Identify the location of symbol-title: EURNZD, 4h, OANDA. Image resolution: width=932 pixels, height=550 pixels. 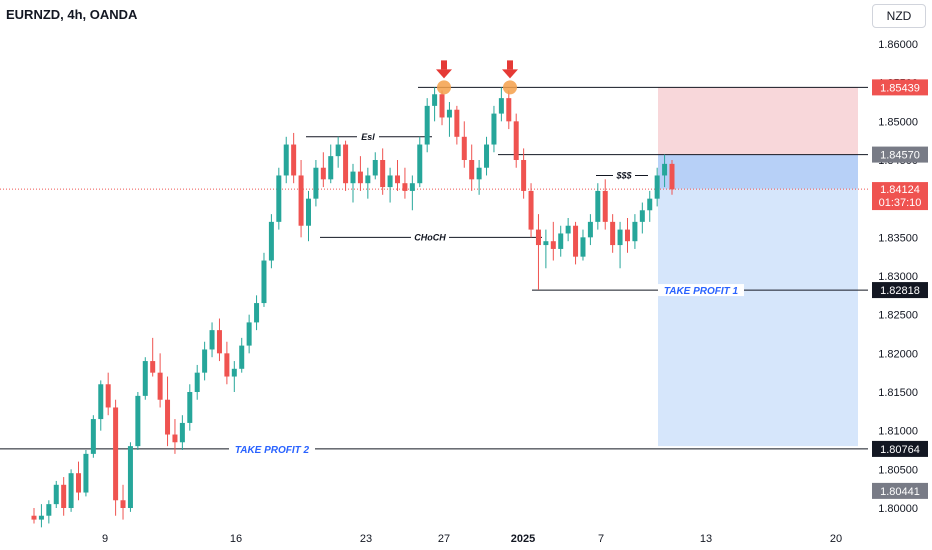
(72, 14).